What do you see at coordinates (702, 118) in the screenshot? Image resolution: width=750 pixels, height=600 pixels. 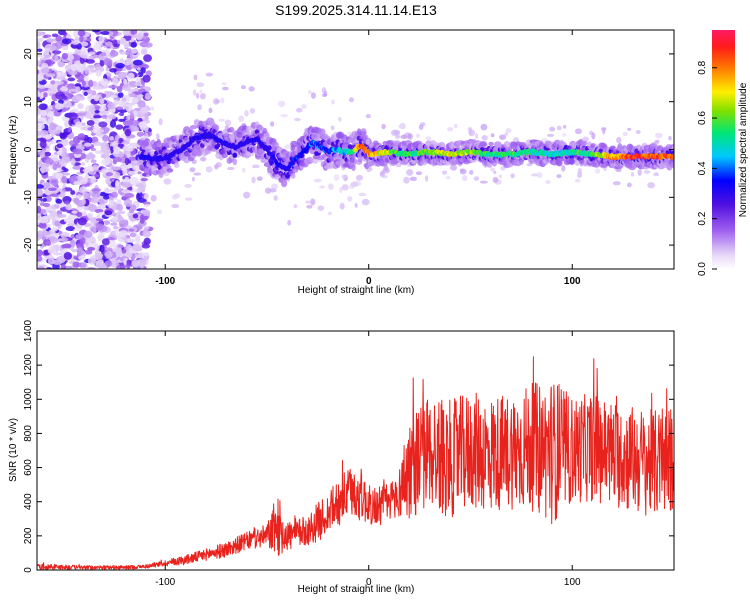 I see `colorbar-tick-label: 0.6` at bounding box center [702, 118].